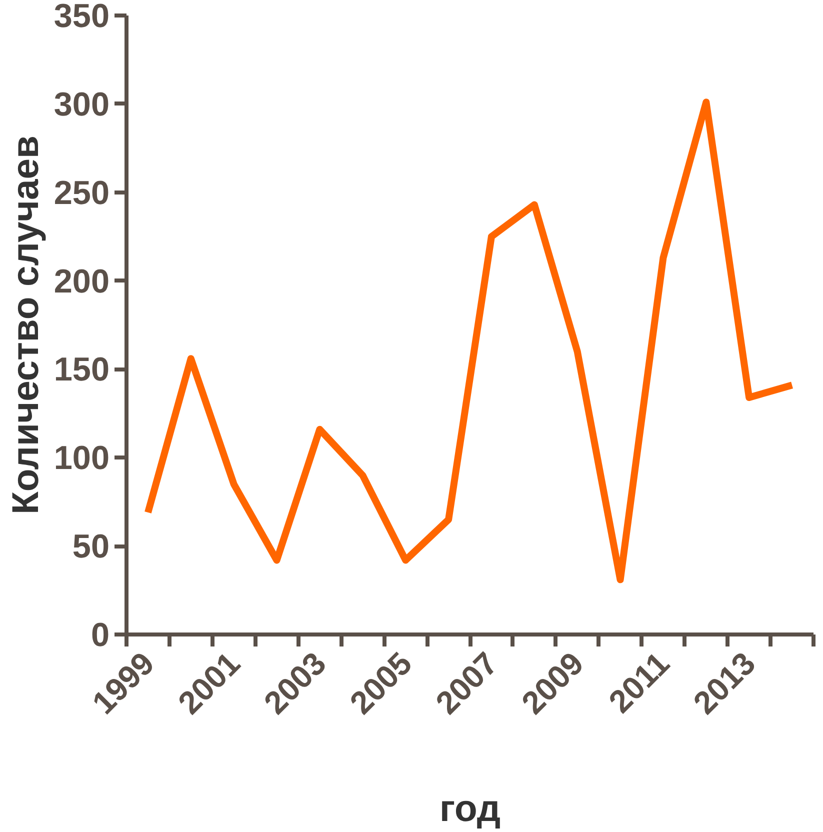 The width and height of the screenshot is (823, 832). I want to click on y-tick-label: 350, so click(82, 17).